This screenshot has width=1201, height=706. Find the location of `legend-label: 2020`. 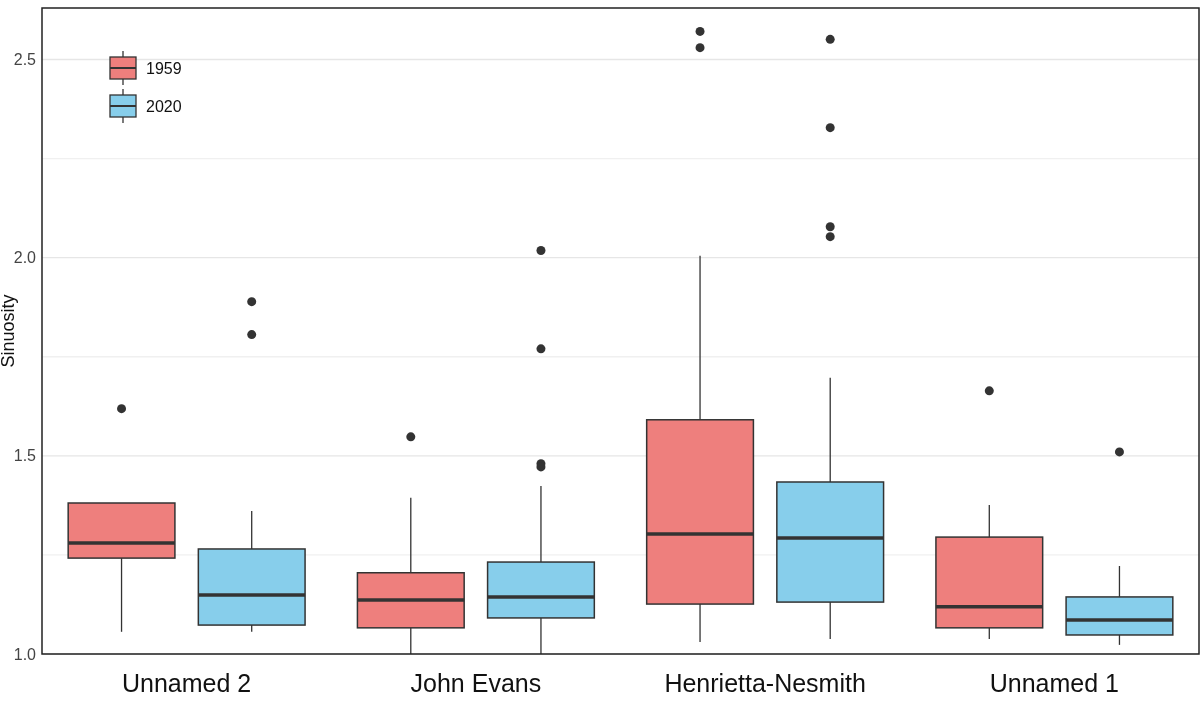

legend-label: 2020 is located at coordinates (164, 106).